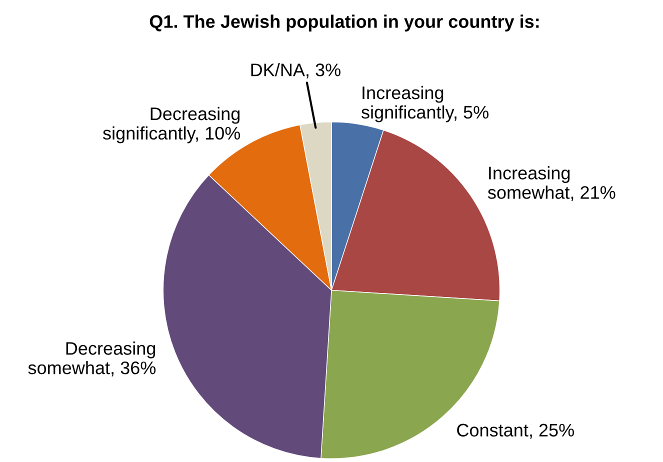 This screenshot has width=663, height=462. Describe the element at coordinates (295, 70) in the screenshot. I see `slice-label: DK/NA, 3%` at that location.